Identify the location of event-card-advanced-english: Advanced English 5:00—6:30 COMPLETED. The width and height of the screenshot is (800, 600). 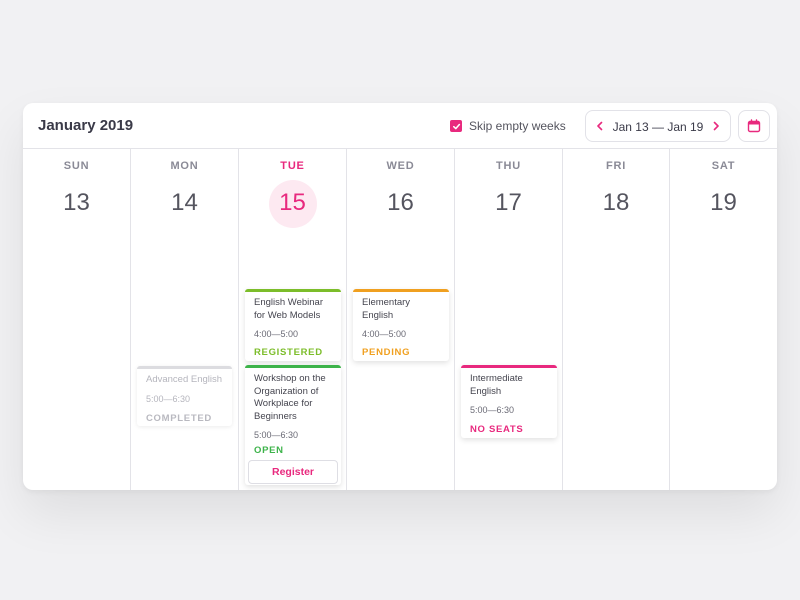
(184, 396).